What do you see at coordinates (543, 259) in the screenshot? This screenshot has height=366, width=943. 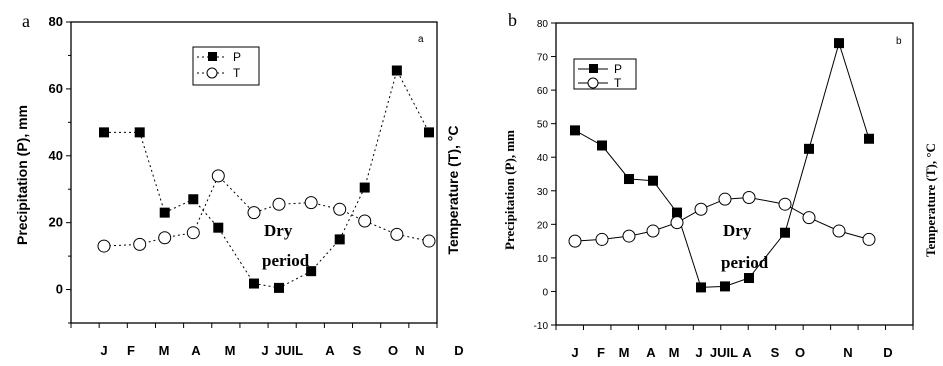 I see `y-tick-label: 10` at bounding box center [543, 259].